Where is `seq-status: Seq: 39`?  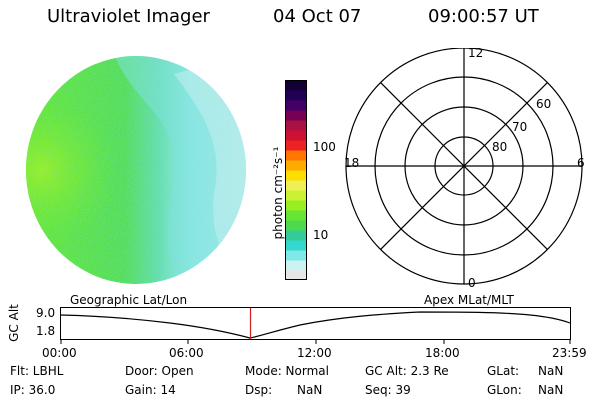 seq-status: Seq: 39 is located at coordinates (388, 390).